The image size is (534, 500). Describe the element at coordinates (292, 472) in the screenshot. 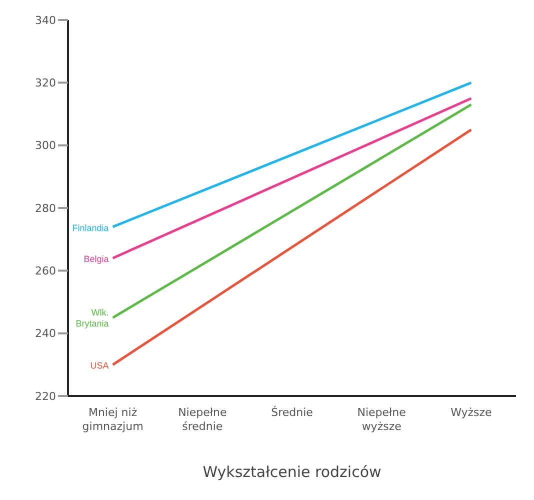

I see `x-axis-title: Wykształcenie rodziców` at that location.